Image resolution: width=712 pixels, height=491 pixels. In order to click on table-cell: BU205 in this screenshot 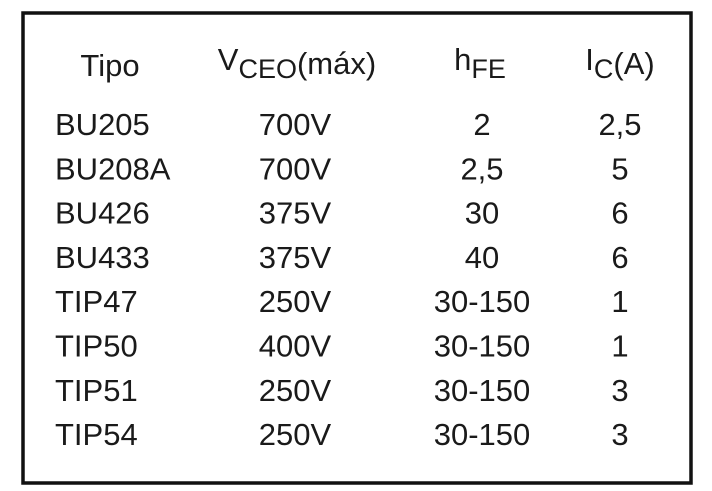, I will do `click(102, 124)`.